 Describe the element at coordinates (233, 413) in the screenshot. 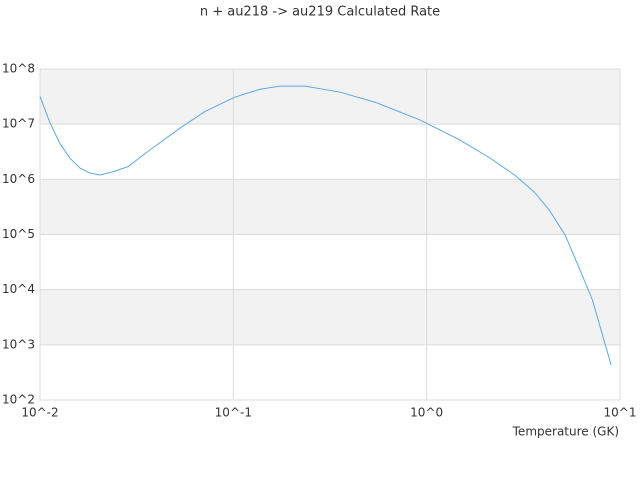

I see `x-tick-label: 10^-1` at that location.